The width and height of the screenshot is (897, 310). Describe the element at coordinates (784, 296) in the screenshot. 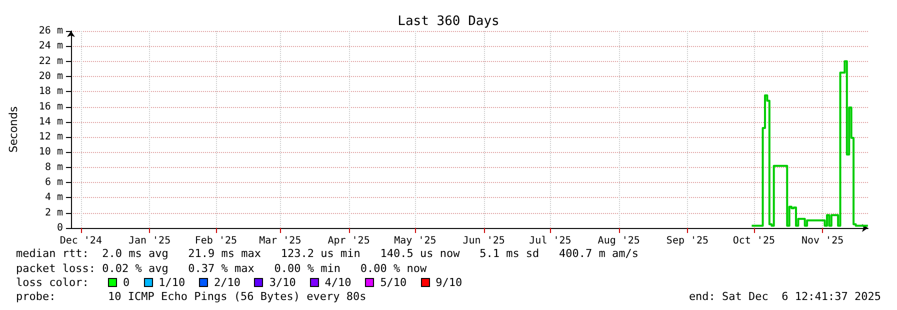

I see `text: end: Sat Dec 6 12:41:37 2025` at that location.